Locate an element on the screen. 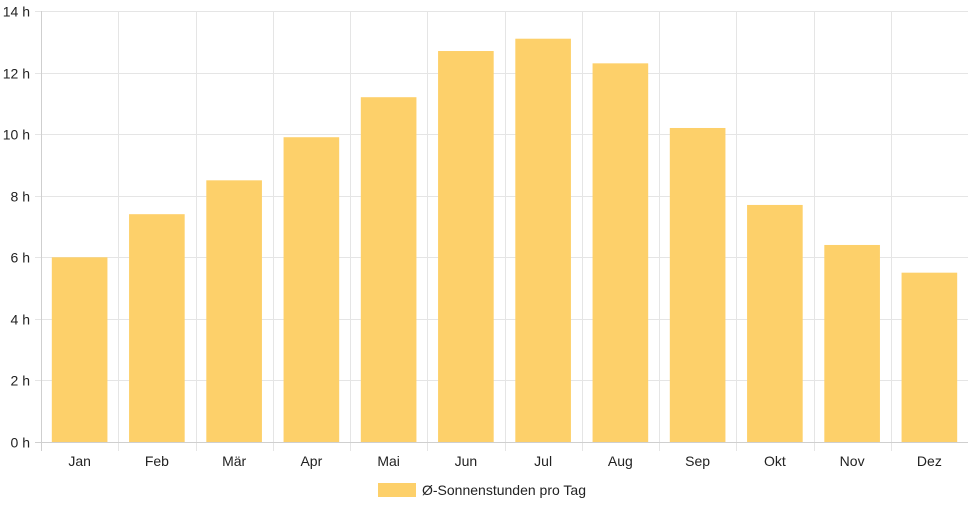  x-tick-label: Jul is located at coordinates (543, 461).